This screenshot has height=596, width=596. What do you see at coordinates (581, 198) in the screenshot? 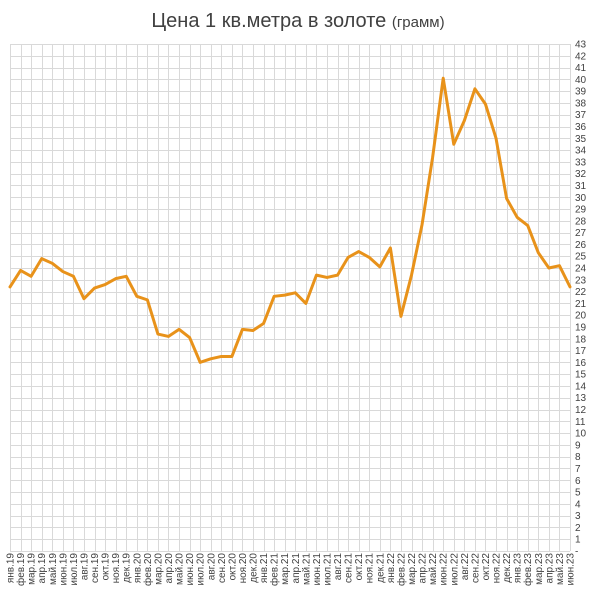
I see `y-tick-label: 30` at bounding box center [581, 198].